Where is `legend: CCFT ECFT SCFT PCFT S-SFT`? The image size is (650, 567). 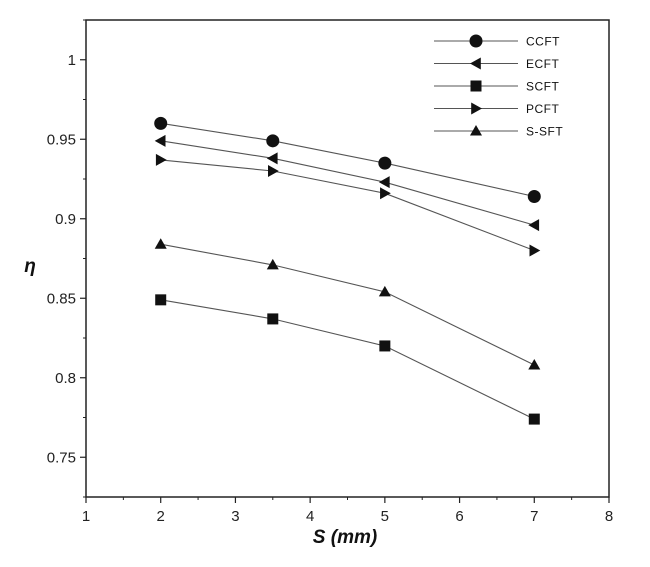 legend: CCFT ECFT SCFT PCFT S-SFT is located at coordinates (498, 86).